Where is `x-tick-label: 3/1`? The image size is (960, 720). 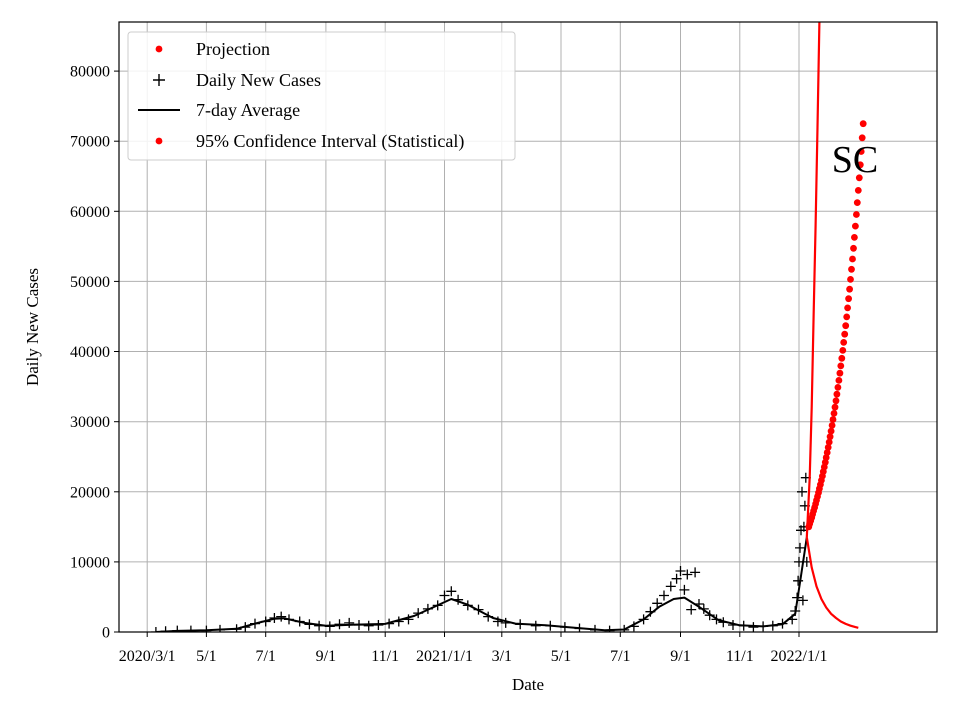 x-tick-label: 3/1 is located at coordinates (502, 656).